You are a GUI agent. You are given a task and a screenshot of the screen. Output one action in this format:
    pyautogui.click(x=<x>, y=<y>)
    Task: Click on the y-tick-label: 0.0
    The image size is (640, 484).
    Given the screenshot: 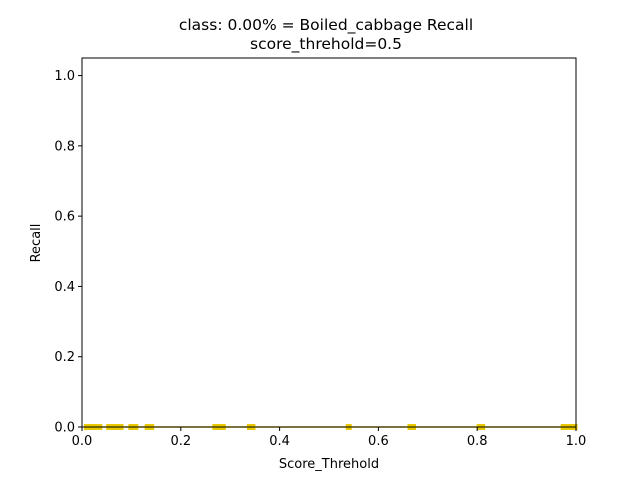 What is the action you would take?
    pyautogui.click(x=64, y=428)
    